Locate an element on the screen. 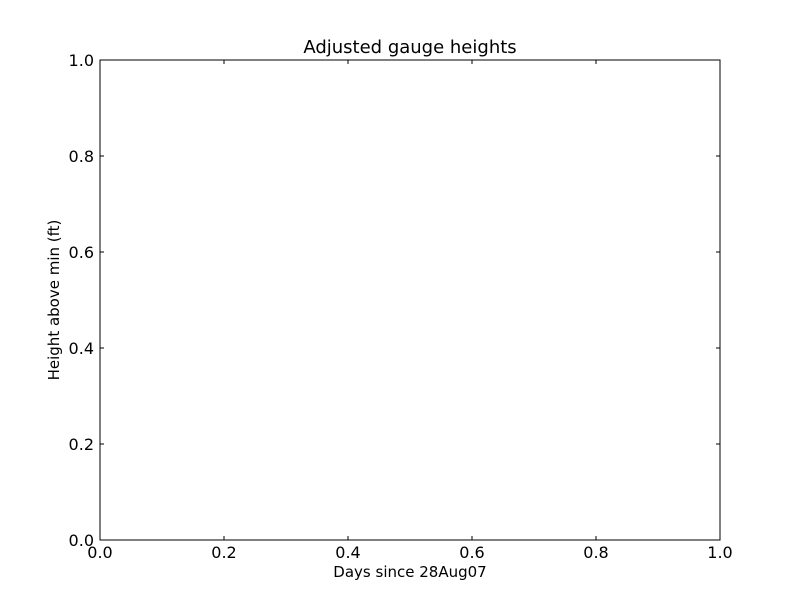 This screenshot has width=800, height=600. x-tick-label: 0.8 is located at coordinates (595, 552).